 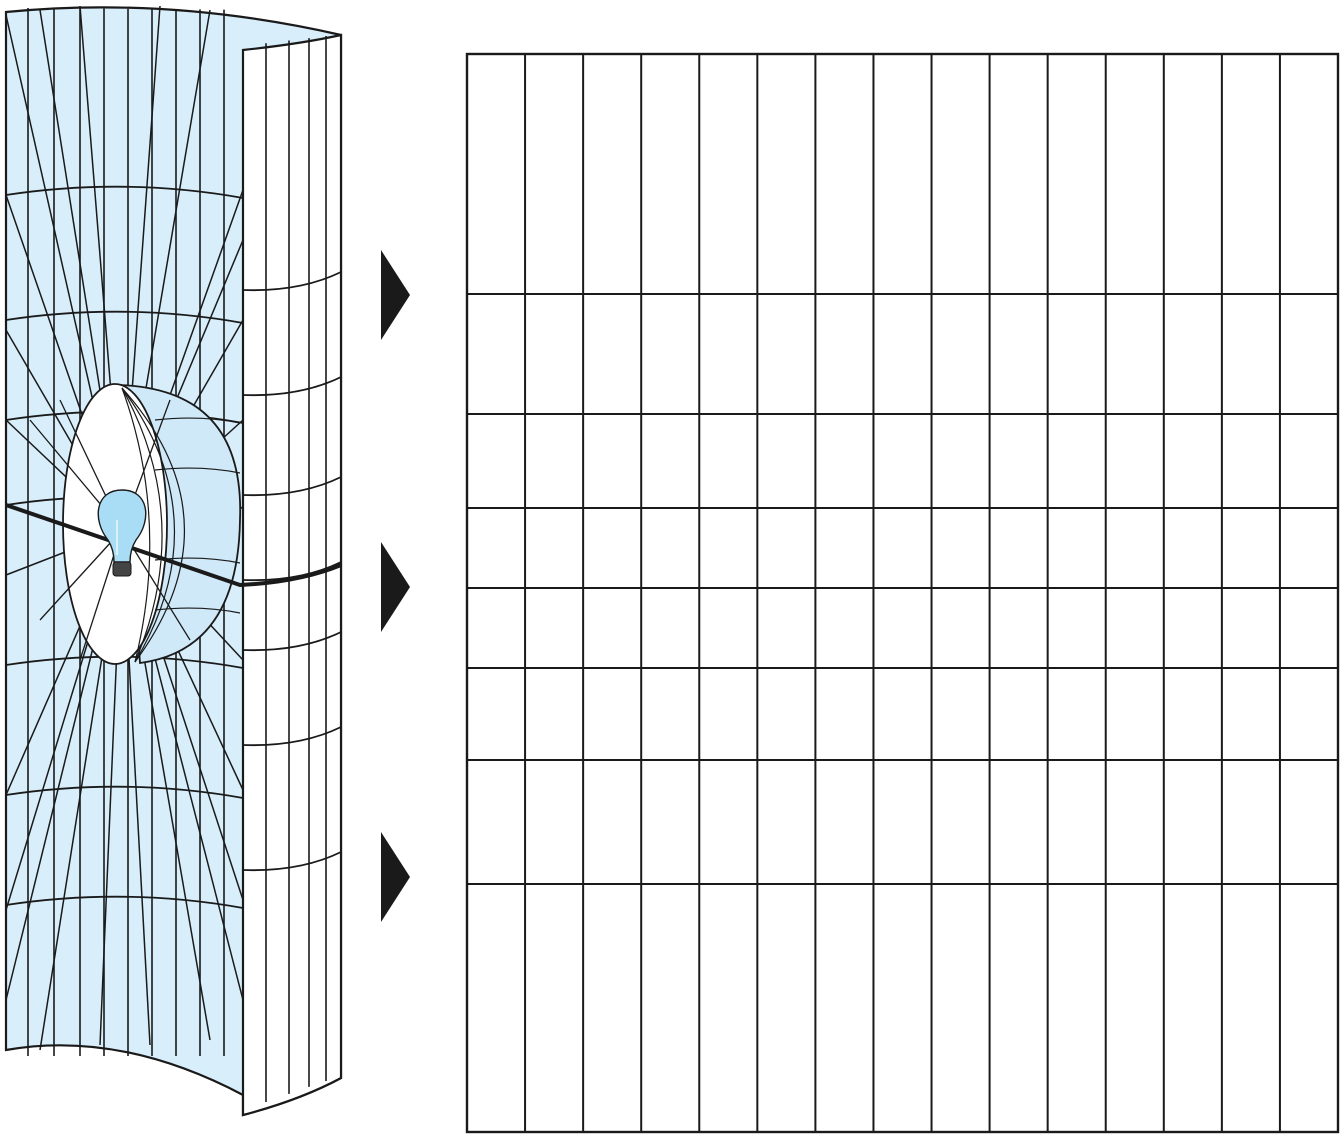 I want to click on arrows, so click(x=395, y=586).